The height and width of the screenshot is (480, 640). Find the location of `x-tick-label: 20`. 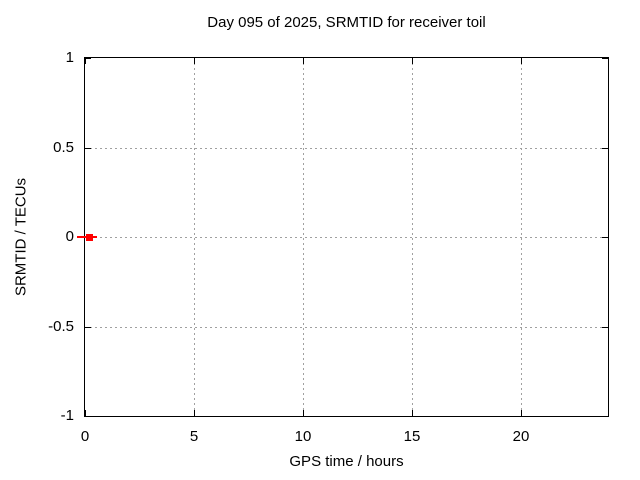

x-tick-label: 20 is located at coordinates (521, 436).